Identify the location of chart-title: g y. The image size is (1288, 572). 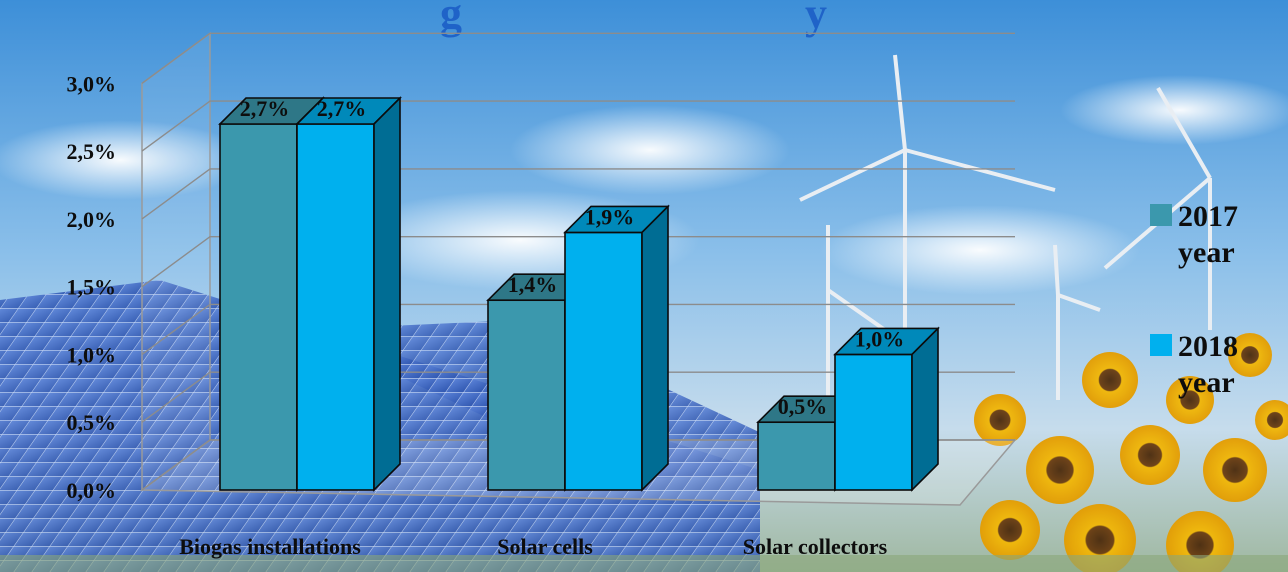
(633, 19).